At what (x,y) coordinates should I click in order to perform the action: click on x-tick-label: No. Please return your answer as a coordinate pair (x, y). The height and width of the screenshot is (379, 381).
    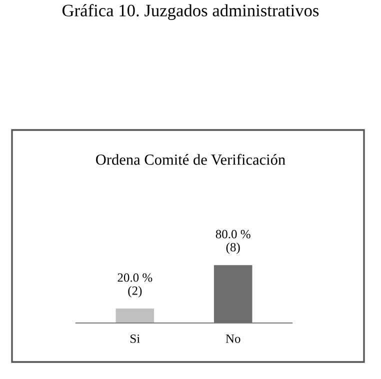
    Looking at the image, I should click on (233, 338).